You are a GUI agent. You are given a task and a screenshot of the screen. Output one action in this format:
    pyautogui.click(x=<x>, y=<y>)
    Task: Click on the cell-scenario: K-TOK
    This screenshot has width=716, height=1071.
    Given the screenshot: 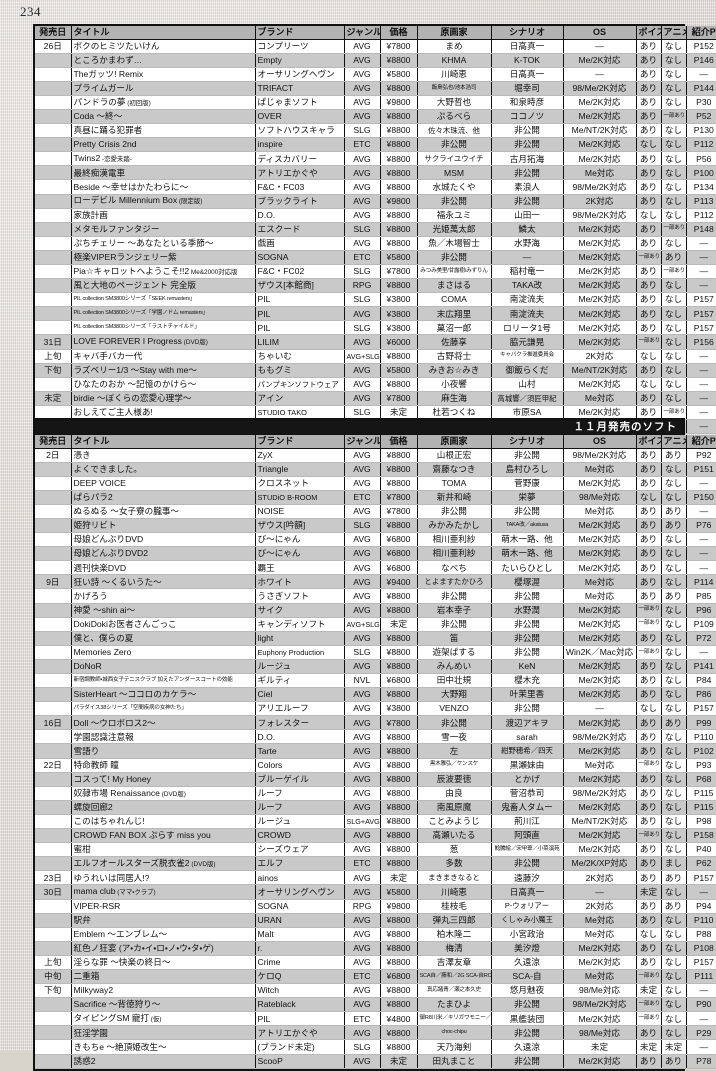 What is the action you would take?
    pyautogui.click(x=527, y=60)
    